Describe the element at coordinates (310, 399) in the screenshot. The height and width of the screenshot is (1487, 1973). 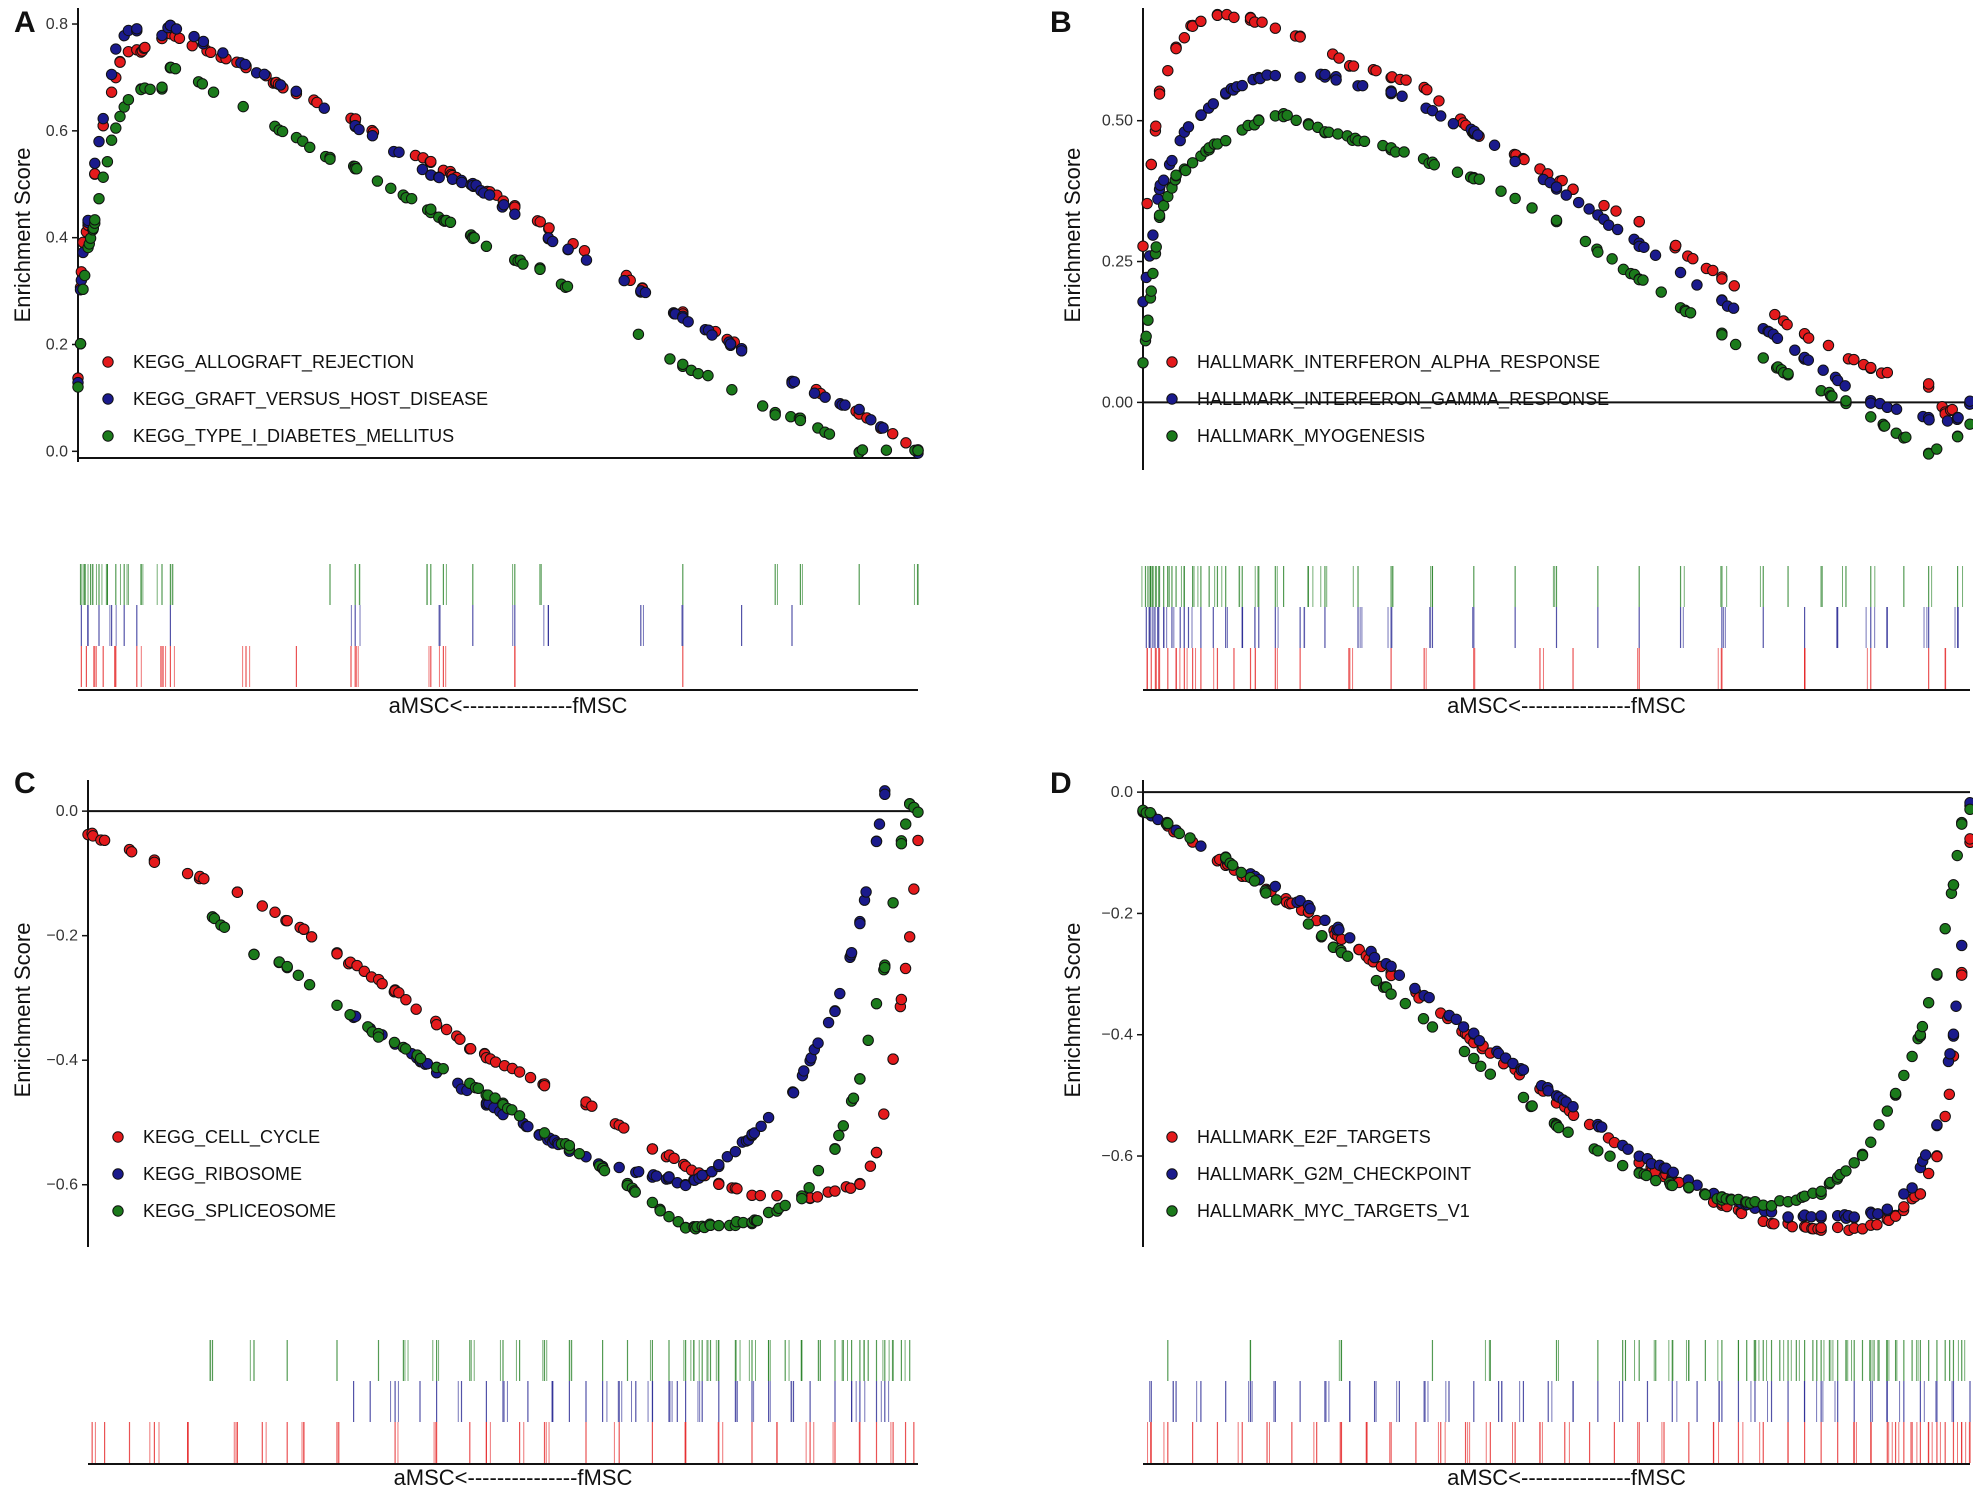
I see `legend-label: KEGG_GRAFT_VERSUS_HOST_DISEASE` at that location.